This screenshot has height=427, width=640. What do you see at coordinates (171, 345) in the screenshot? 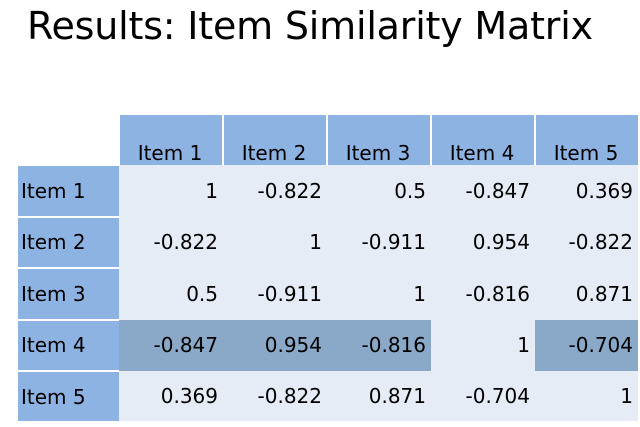
I see `matrix-cell-highlighted: -0.847` at bounding box center [171, 345].